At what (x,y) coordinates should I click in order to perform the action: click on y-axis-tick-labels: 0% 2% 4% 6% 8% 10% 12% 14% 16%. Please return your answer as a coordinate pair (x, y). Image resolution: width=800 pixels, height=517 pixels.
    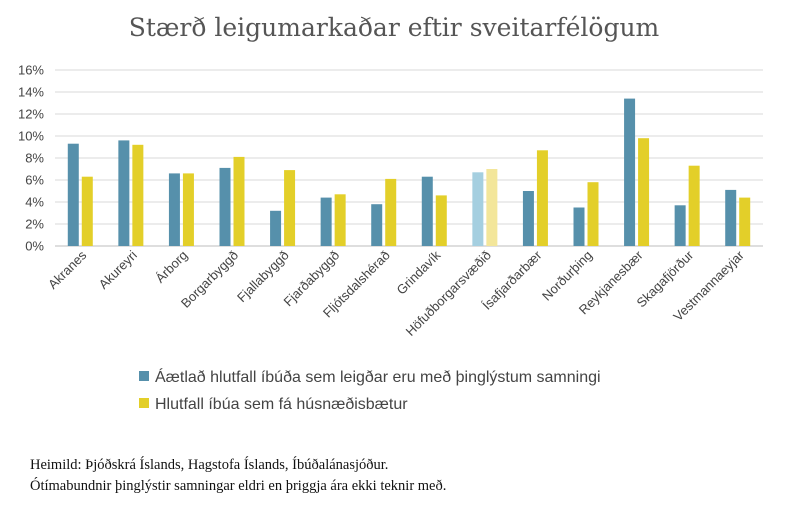
    Looking at the image, I should click on (31, 158).